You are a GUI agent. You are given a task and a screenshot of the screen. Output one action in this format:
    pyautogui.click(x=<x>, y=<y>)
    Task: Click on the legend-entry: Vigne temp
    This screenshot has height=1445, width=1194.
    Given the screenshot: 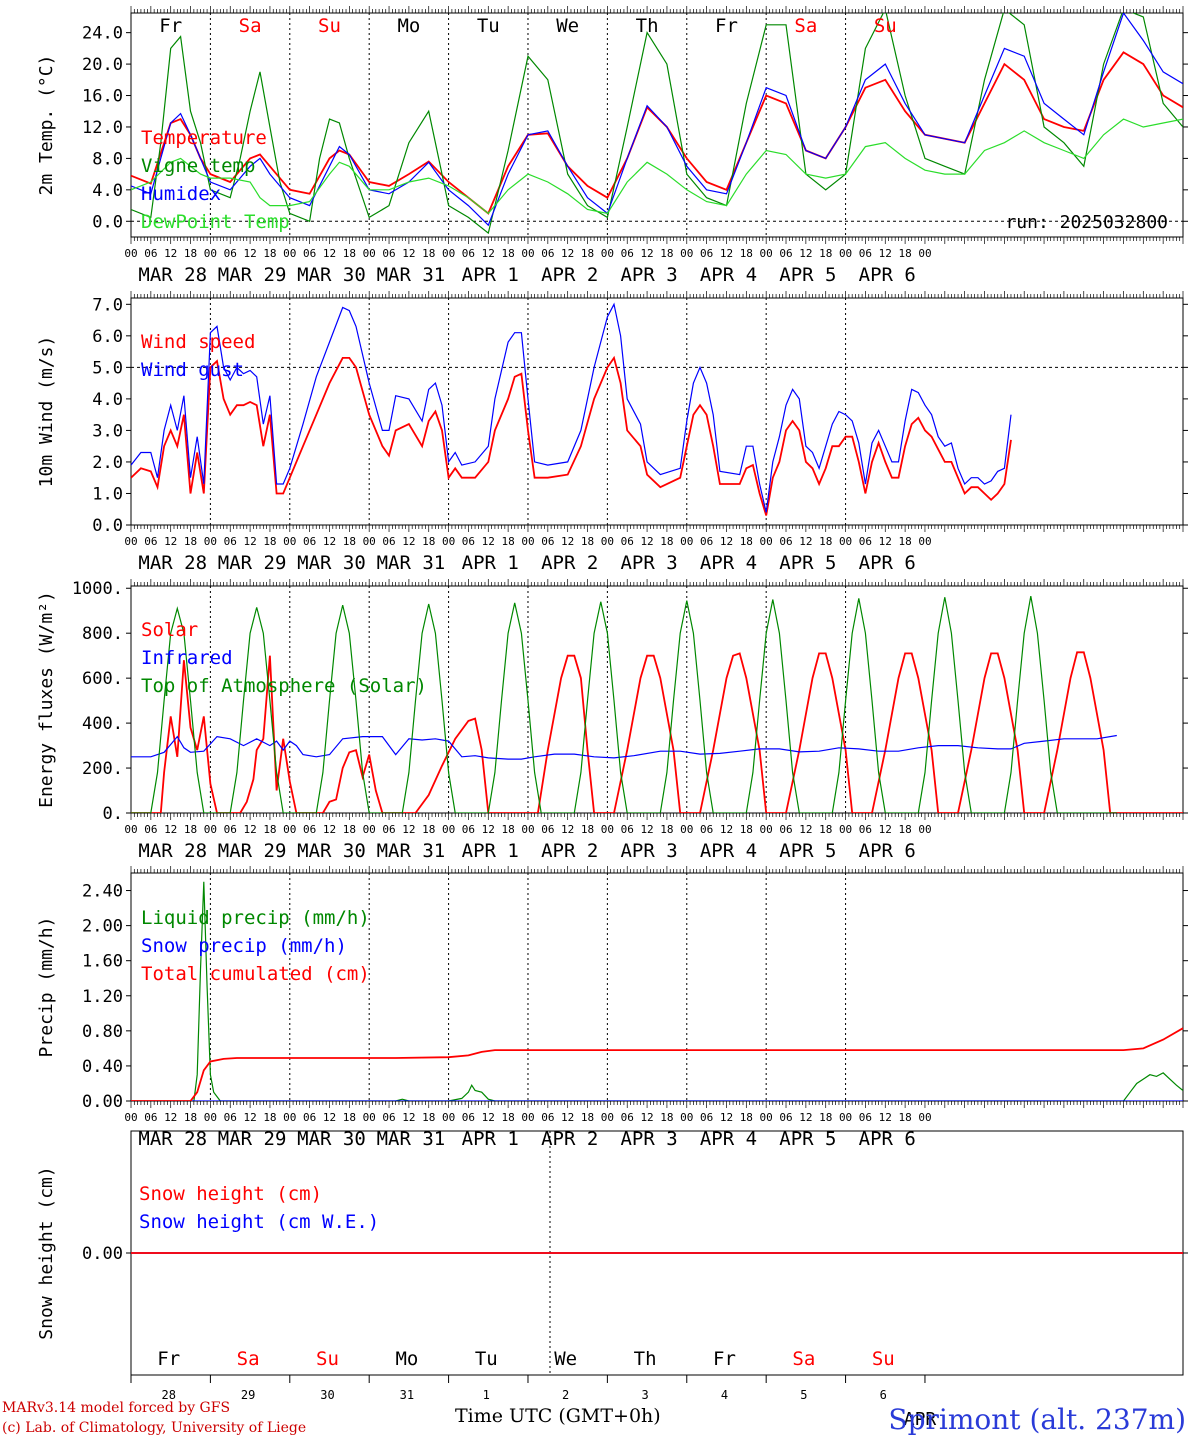 What is the action you would take?
    pyautogui.click(x=198, y=166)
    